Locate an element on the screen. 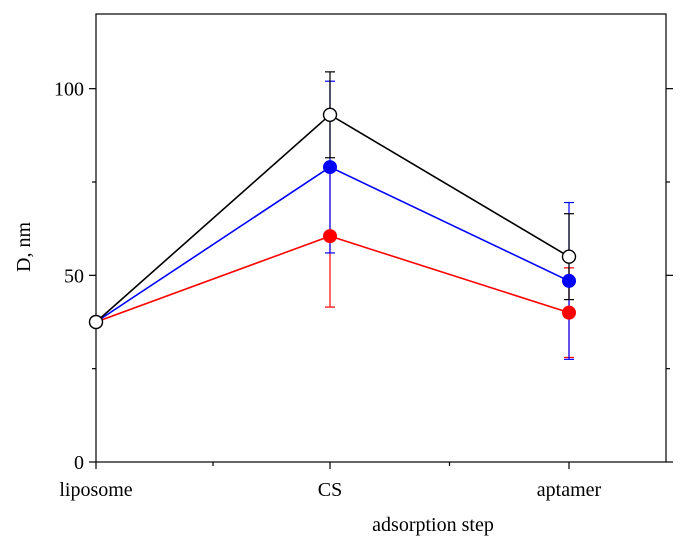  x-tick-label: CS is located at coordinates (330, 490).